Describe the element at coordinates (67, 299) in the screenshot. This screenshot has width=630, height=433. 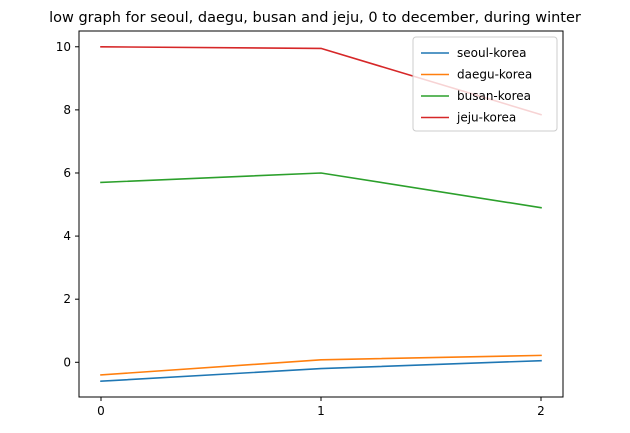
I see `y-tick-label: 2` at that location.